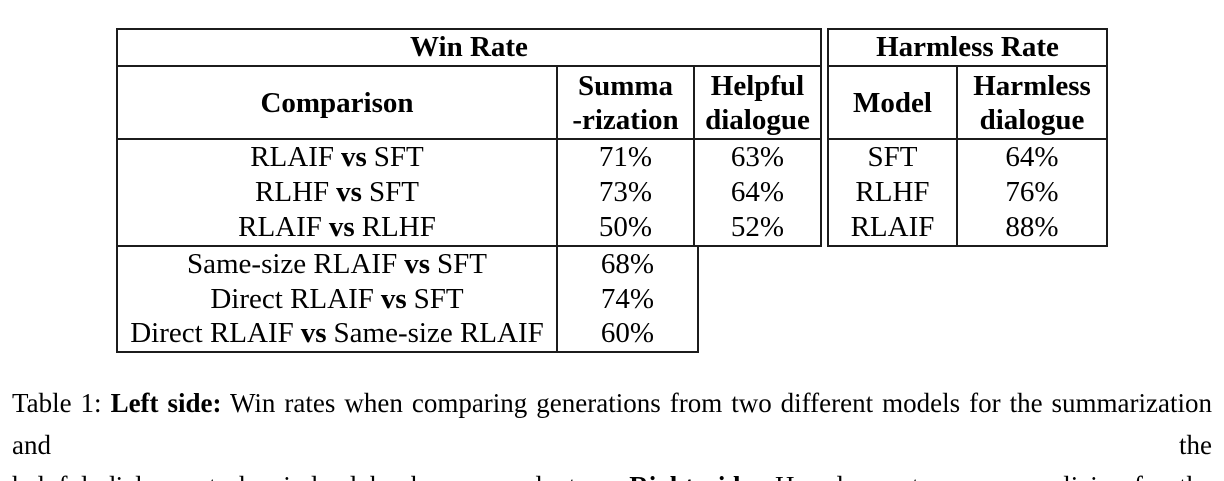 Image resolution: width=1224 pixels, height=481 pixels. I want to click on table-row: RLAIF vs SFT 71% 63%, so click(469, 157).